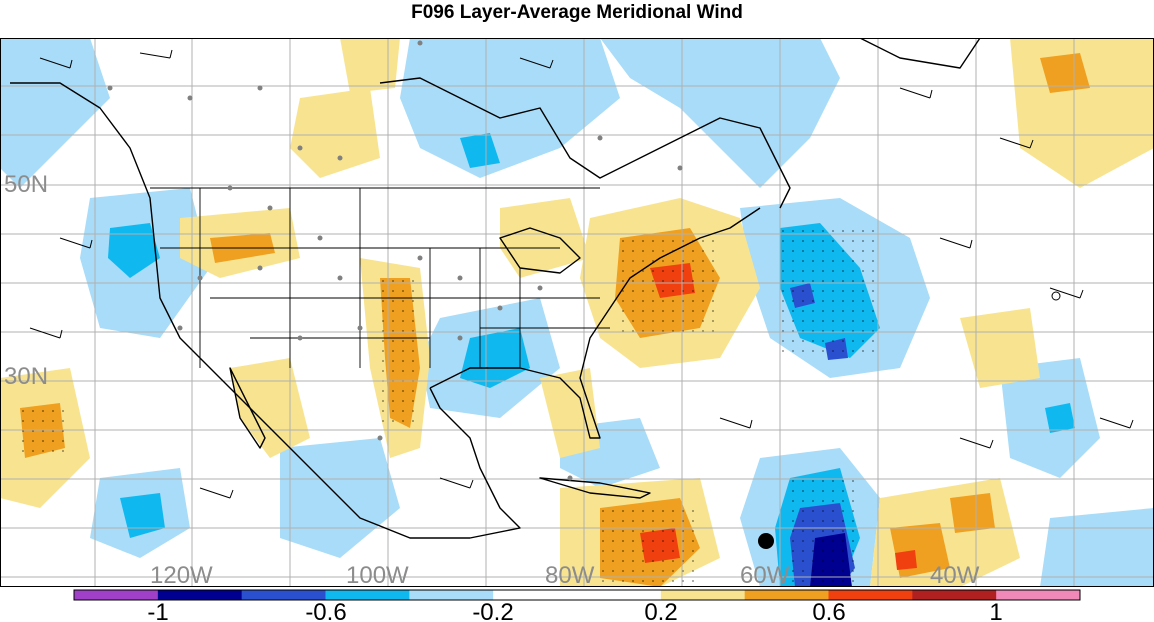 This screenshot has width=1154, height=622. I want to click on colorbar-label-neg02: -0.2, so click(492, 610).